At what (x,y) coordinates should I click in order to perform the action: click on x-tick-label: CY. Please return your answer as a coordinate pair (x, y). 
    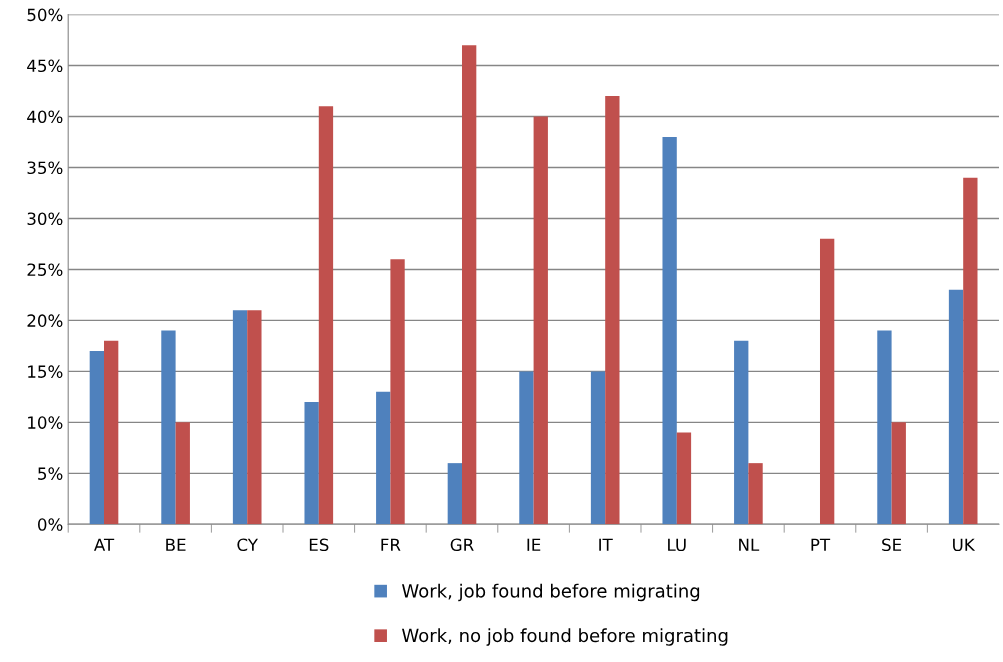
    Looking at the image, I should click on (247, 545).